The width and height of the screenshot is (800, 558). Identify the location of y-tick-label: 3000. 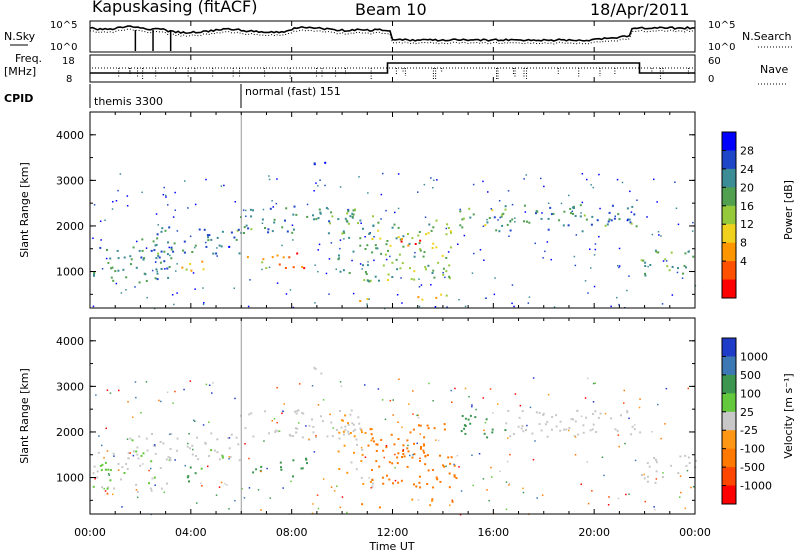
(70, 386).